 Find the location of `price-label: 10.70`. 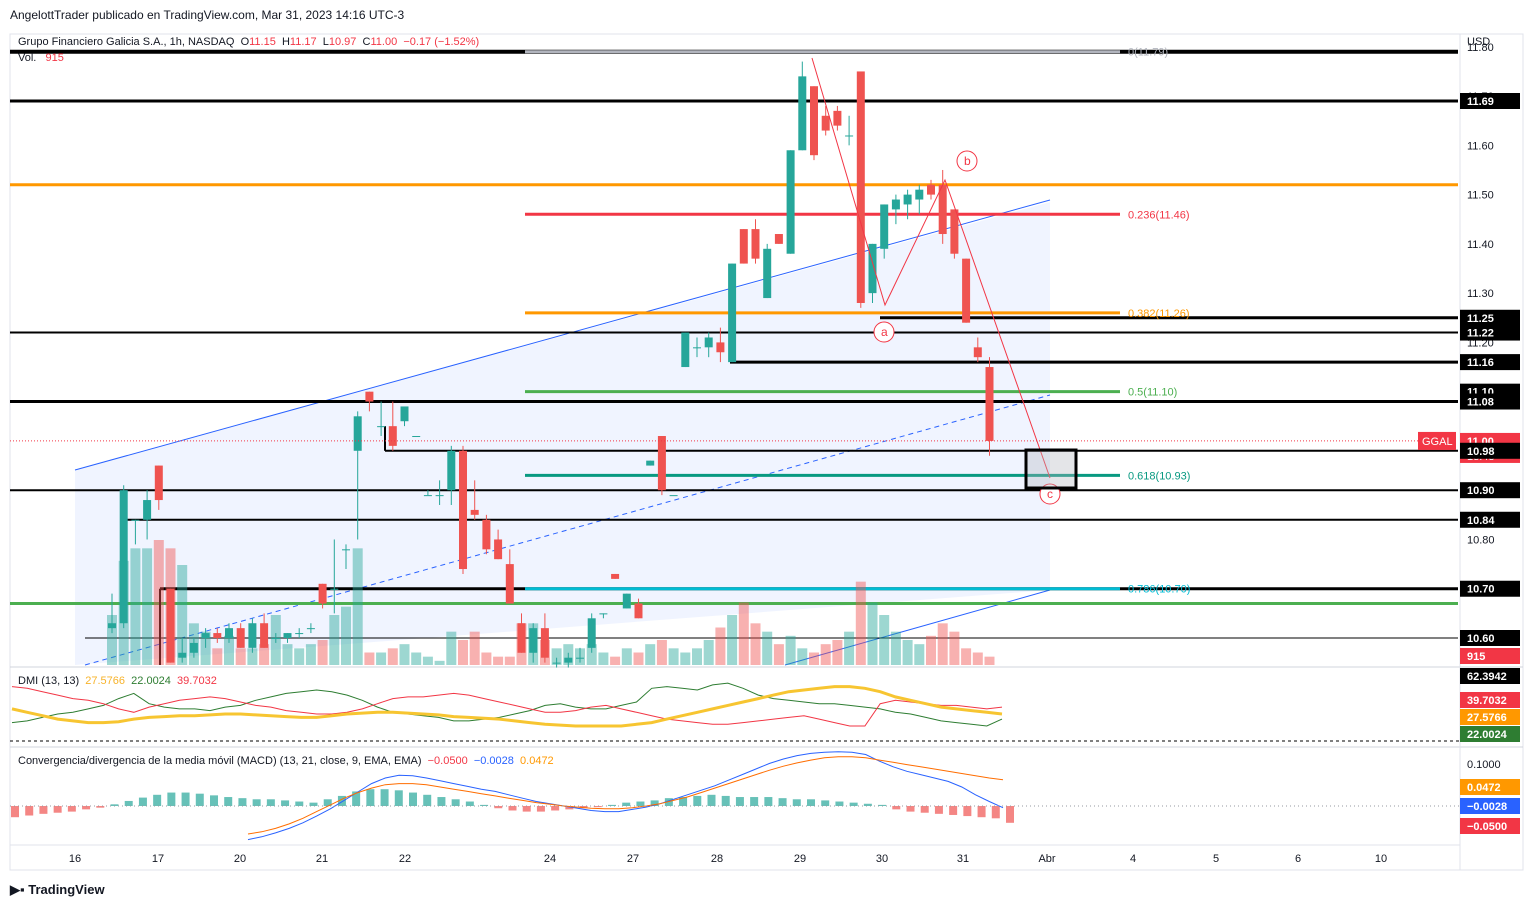

price-label: 10.70 is located at coordinates (1481, 590).